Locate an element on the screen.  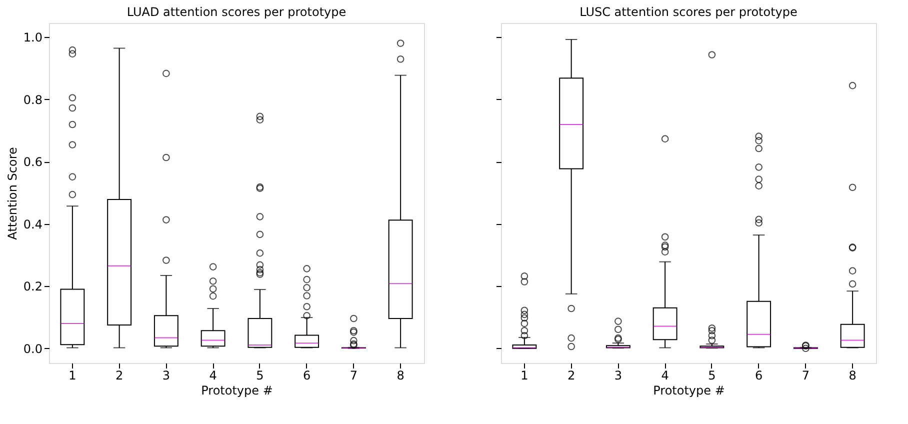
y-tick-label: 0.6 is located at coordinates (32, 162).